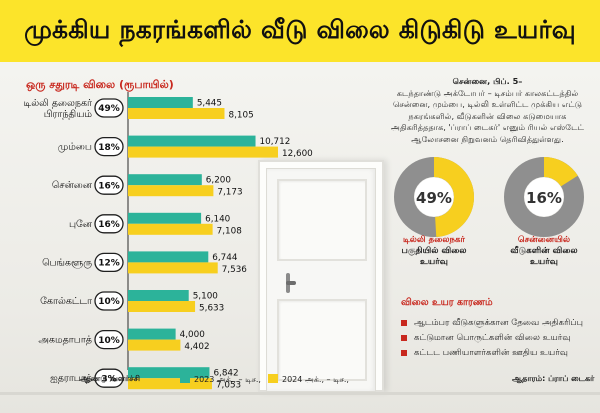  What do you see at coordinates (58, 103) in the screenshot?
I see `category-label: டில்லி தலைநகர்` at bounding box center [58, 103].